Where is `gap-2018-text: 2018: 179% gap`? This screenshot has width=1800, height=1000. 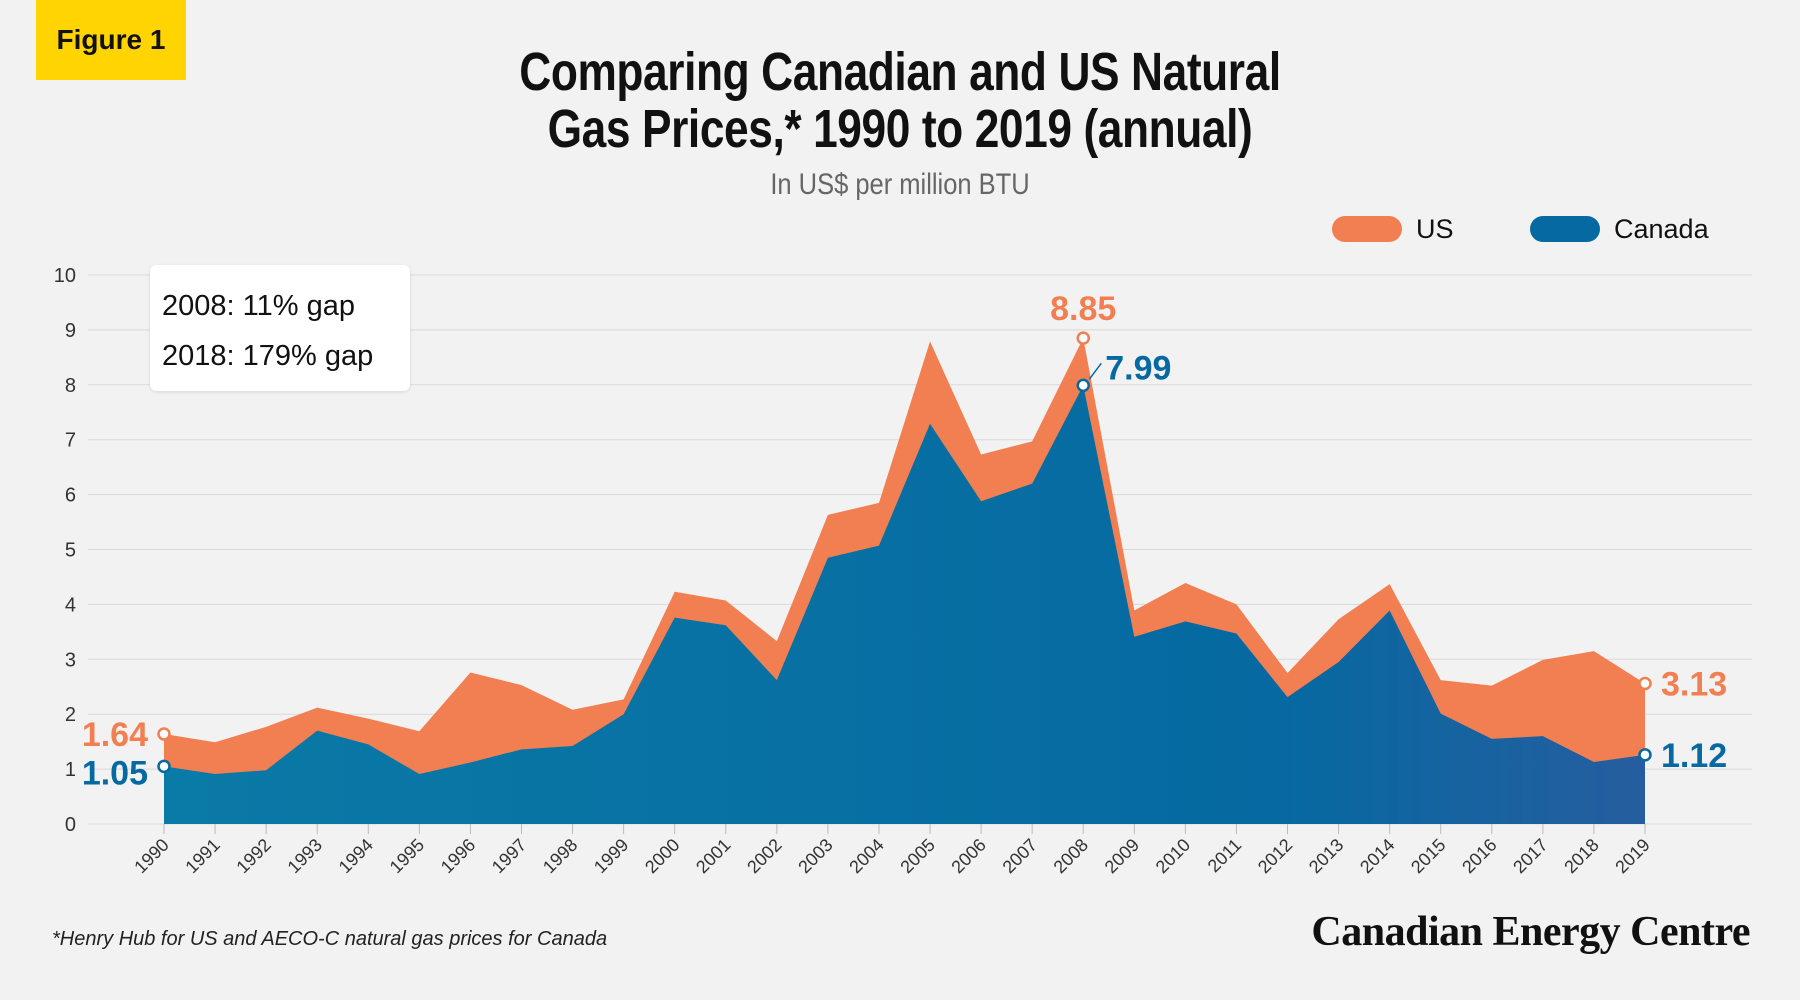 gap-2018-text: 2018: 179% gap is located at coordinates (268, 356).